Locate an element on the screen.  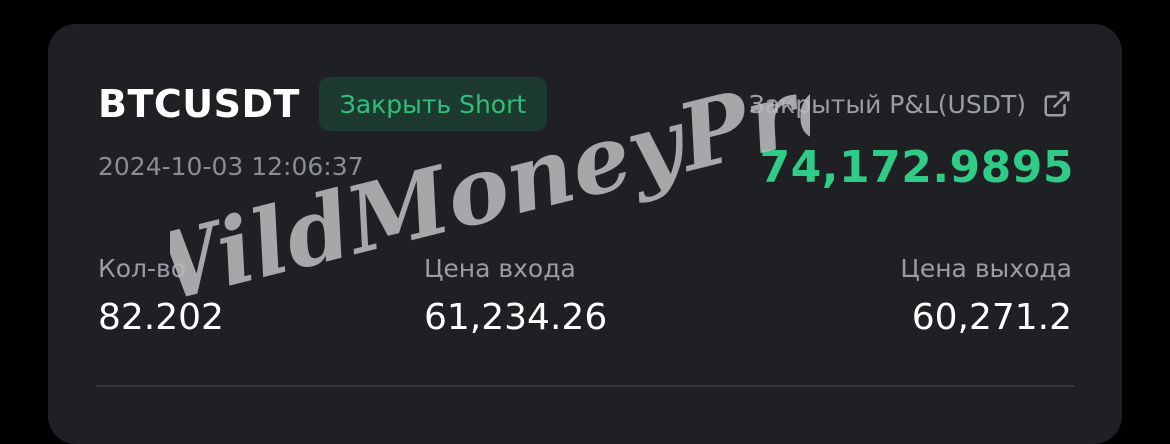
qty-label: Кол-во is located at coordinates (142, 268).